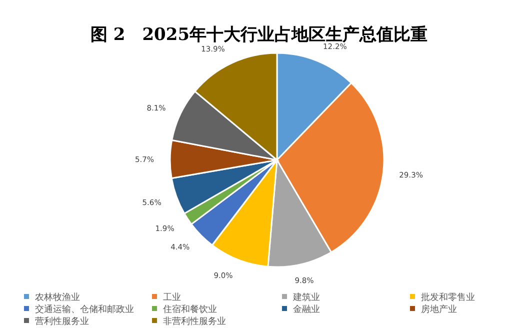  Describe the element at coordinates (84, 309) in the screenshot. I see `legend-label: 交通运输、仓储和邮政业` at that location.